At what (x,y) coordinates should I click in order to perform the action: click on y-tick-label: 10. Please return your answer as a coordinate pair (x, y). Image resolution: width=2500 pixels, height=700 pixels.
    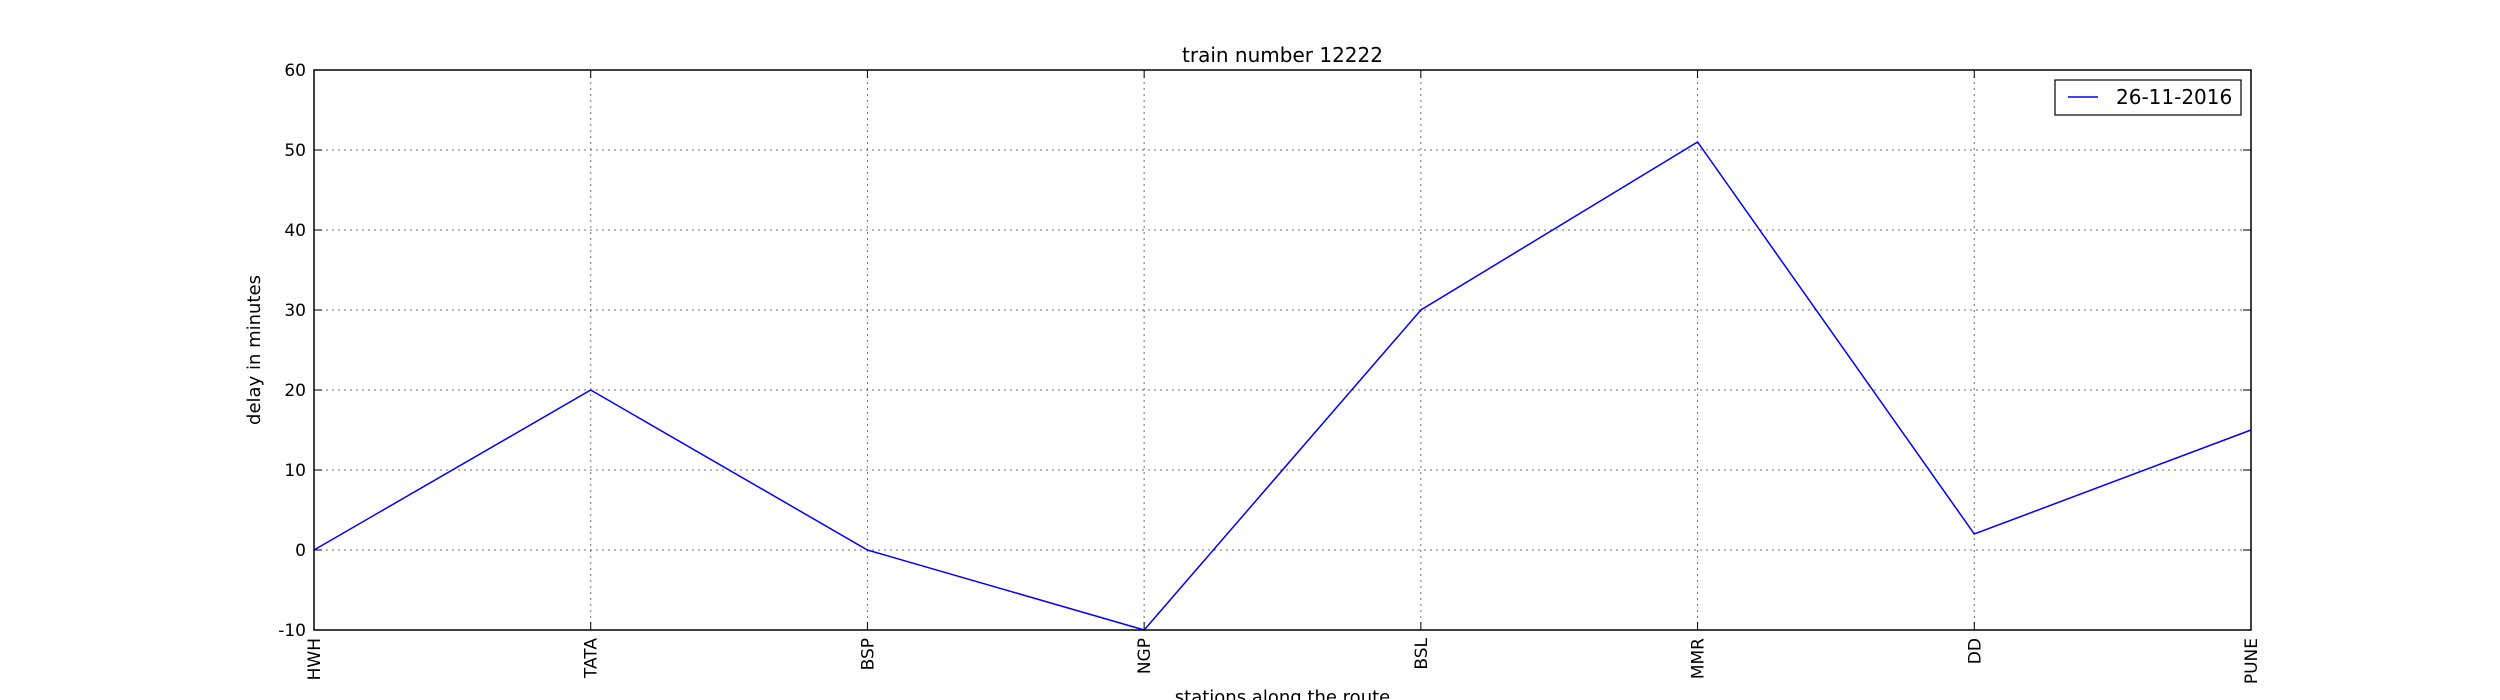
    Looking at the image, I should click on (295, 471).